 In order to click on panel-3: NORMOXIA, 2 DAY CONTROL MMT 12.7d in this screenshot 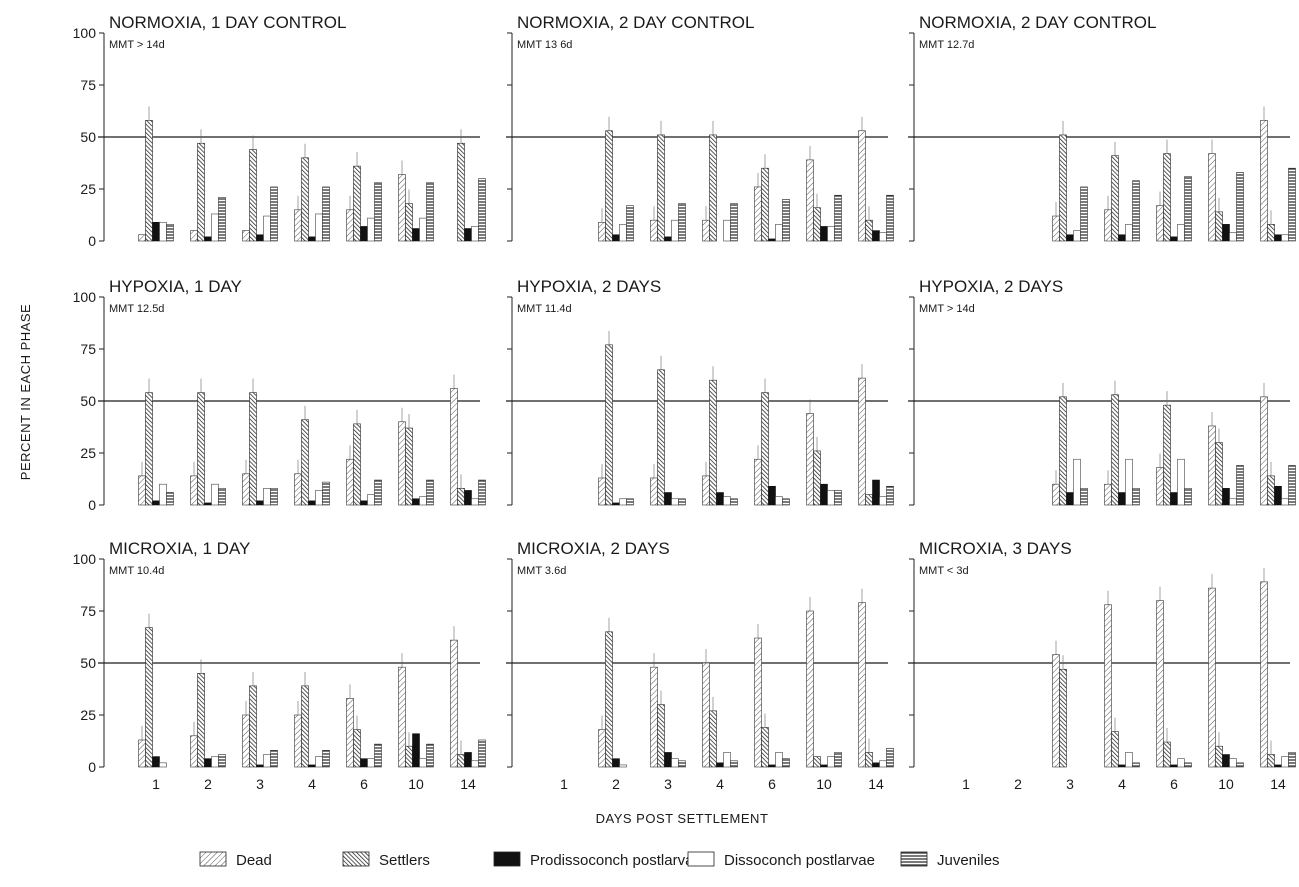, I will do `click(1102, 127)`.